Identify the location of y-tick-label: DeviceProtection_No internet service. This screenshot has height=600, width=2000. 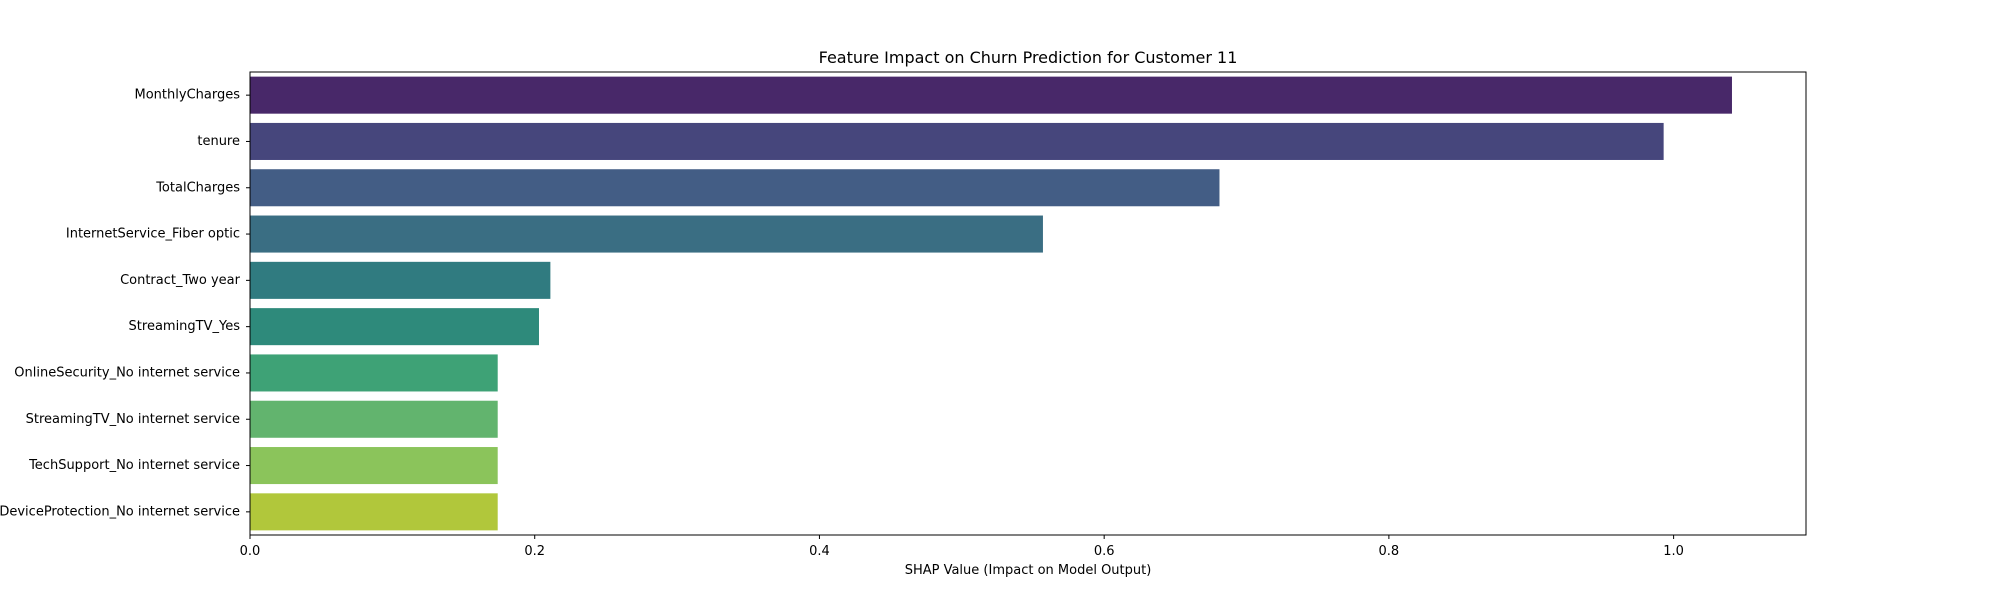
(120, 511).